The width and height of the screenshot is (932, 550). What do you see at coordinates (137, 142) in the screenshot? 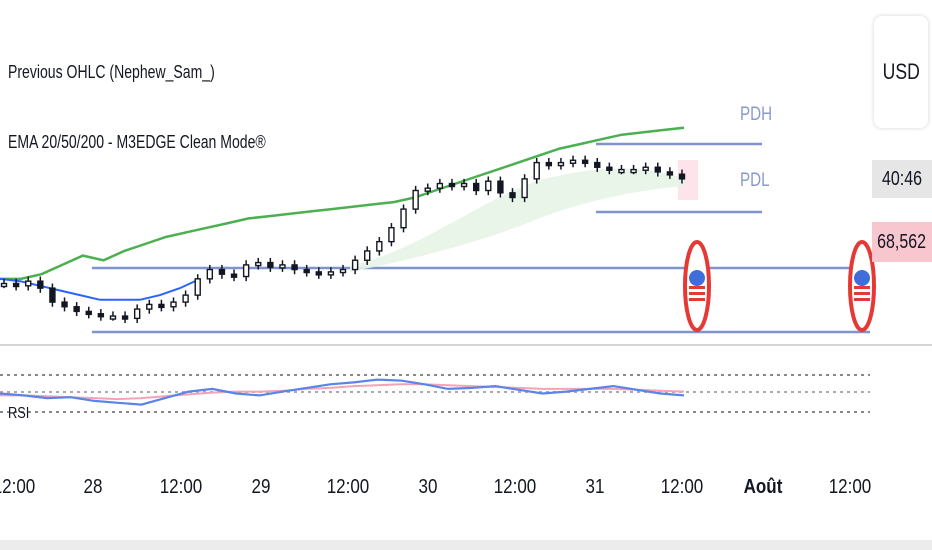
I see `legend-ema: EMA 20/50/200 - M3EDGE Clean Mode®` at bounding box center [137, 142].